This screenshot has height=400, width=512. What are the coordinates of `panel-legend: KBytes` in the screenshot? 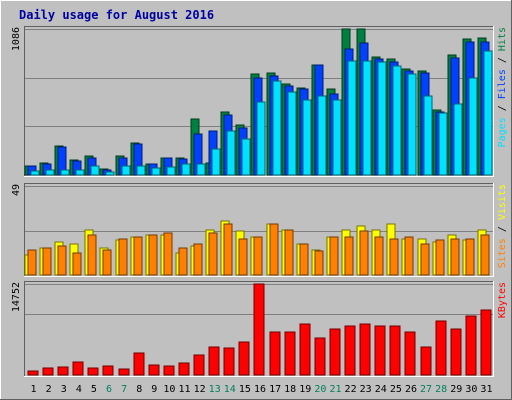 It's located at (502, 300).